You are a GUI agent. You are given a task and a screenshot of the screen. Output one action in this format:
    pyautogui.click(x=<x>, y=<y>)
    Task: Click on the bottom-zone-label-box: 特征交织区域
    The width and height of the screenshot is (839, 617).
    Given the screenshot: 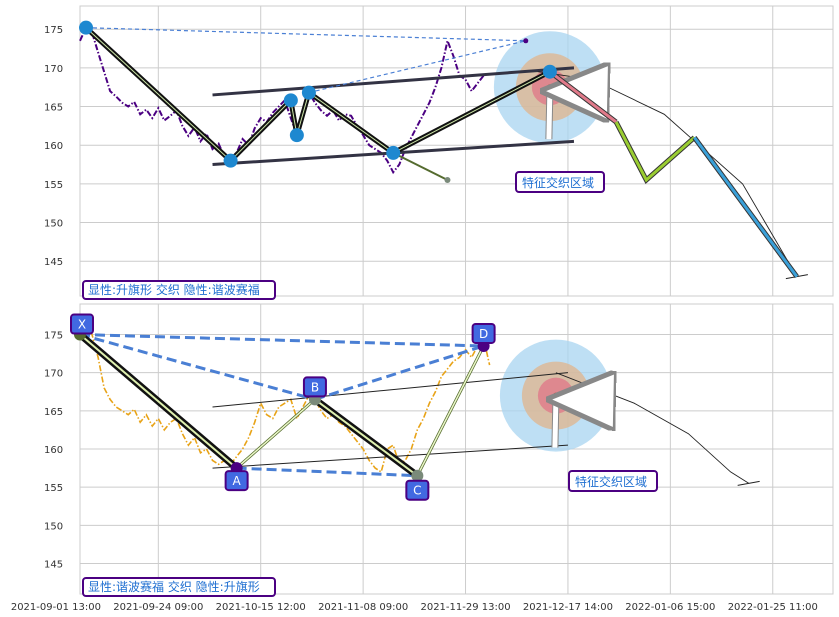 What is the action you would take?
    pyautogui.click(x=613, y=481)
    